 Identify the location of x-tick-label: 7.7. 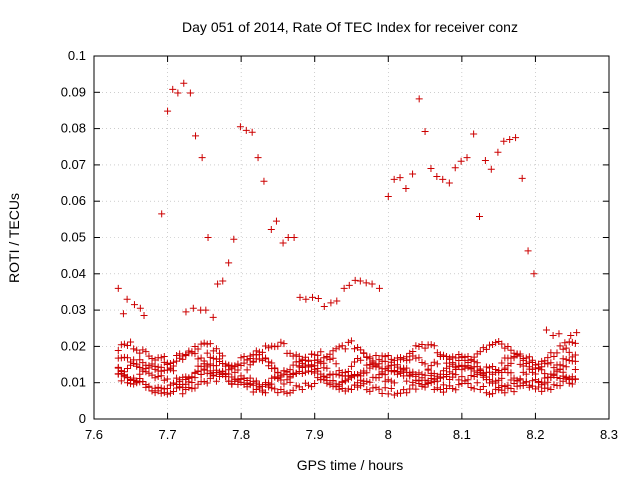
(168, 434).